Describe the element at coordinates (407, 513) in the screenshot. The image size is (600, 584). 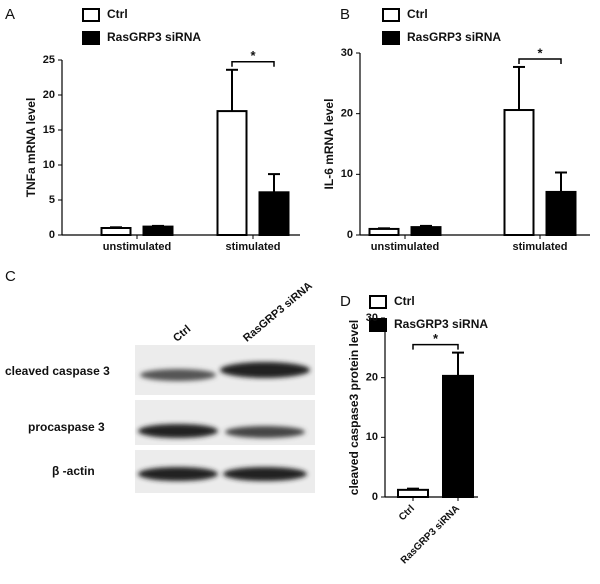
I see `x-tick-label: Ctrl` at that location.